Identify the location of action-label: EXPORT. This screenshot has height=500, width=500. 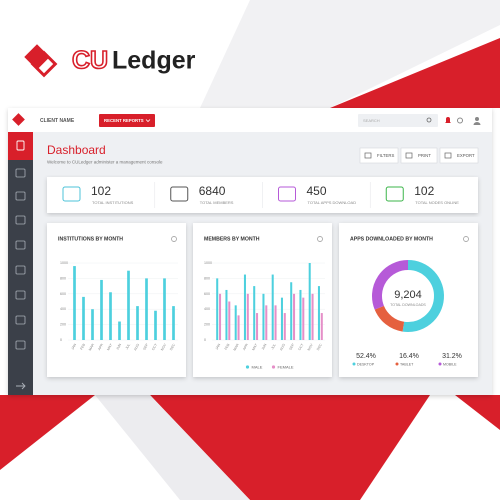
(466, 155).